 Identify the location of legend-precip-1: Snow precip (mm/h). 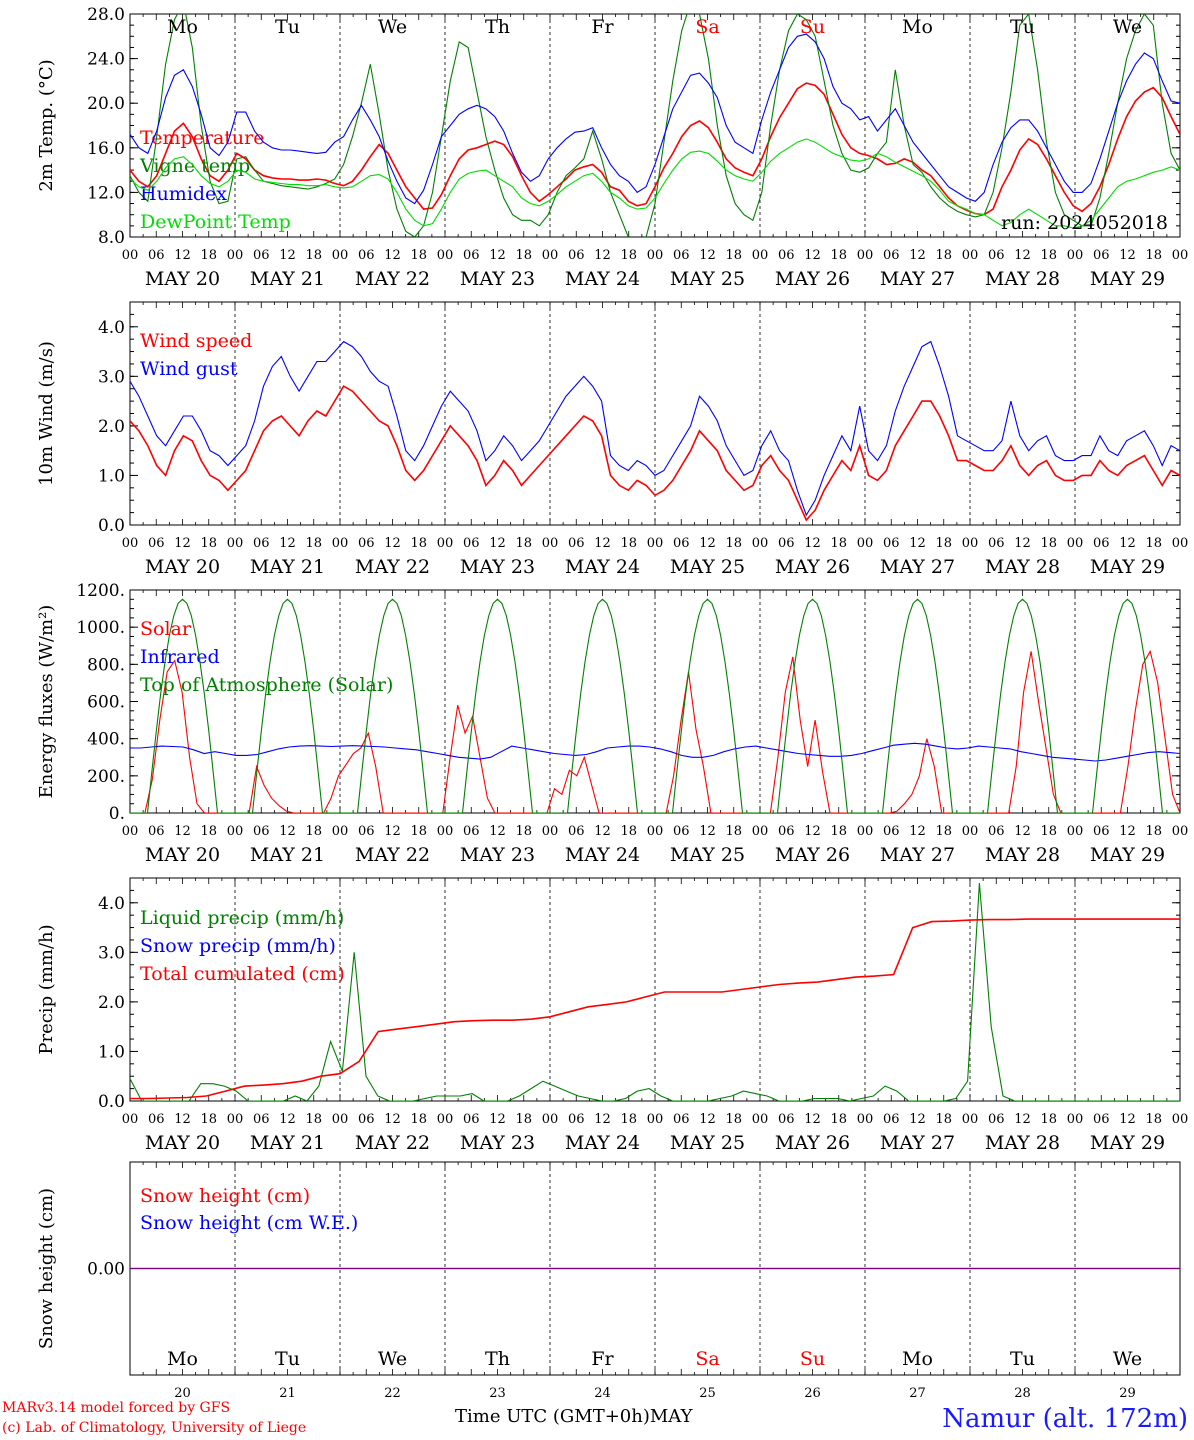
(238, 946).